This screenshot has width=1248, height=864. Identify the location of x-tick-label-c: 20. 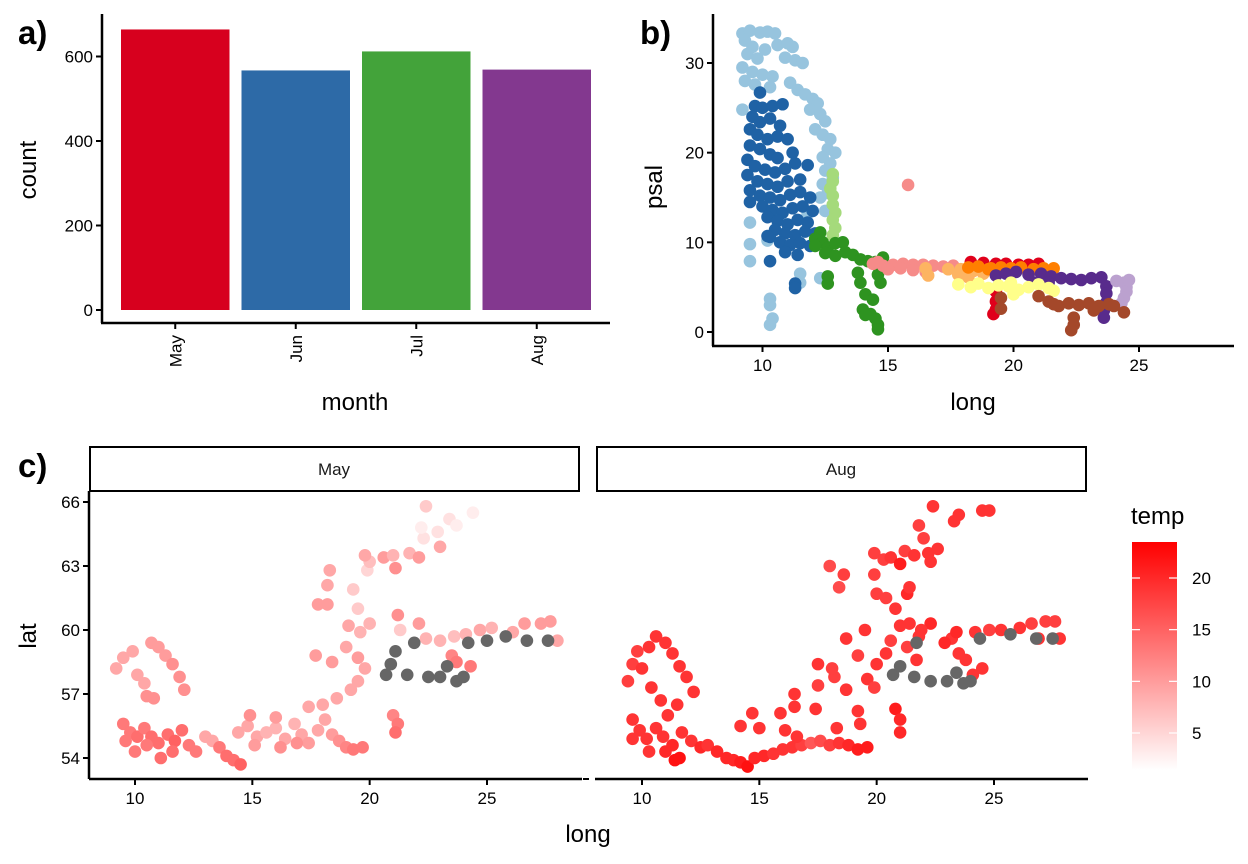
(876, 798).